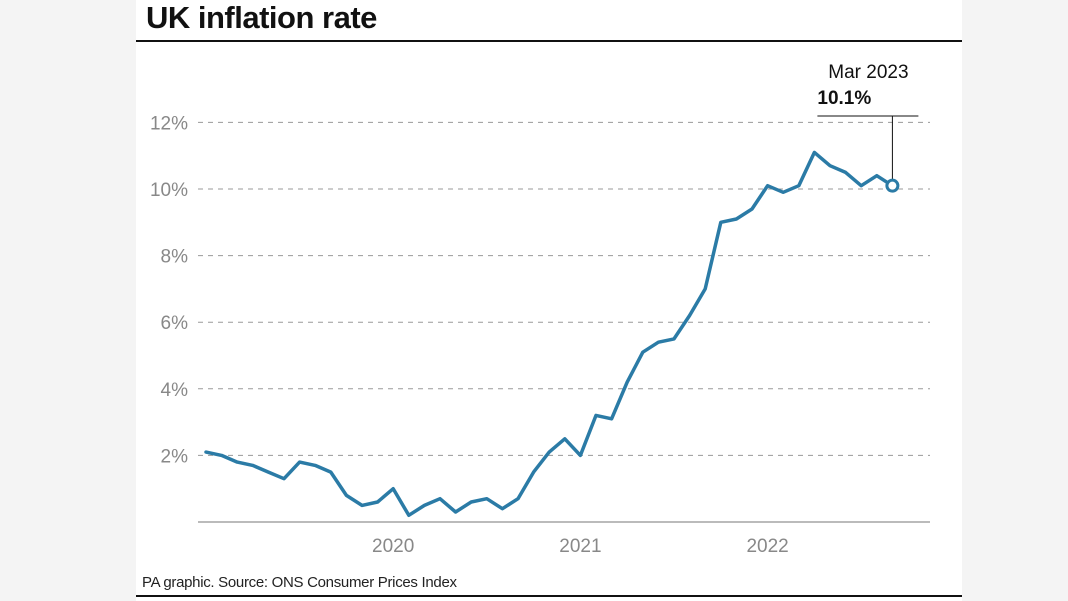 The image size is (1068, 601). What do you see at coordinates (175, 323) in the screenshot?
I see `y-tick-label: 6%` at bounding box center [175, 323].